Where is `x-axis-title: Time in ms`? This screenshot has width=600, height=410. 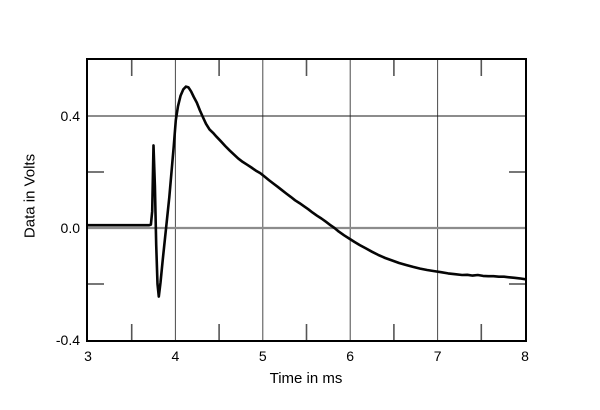
x-axis-title: Time in ms is located at coordinates (306, 378).